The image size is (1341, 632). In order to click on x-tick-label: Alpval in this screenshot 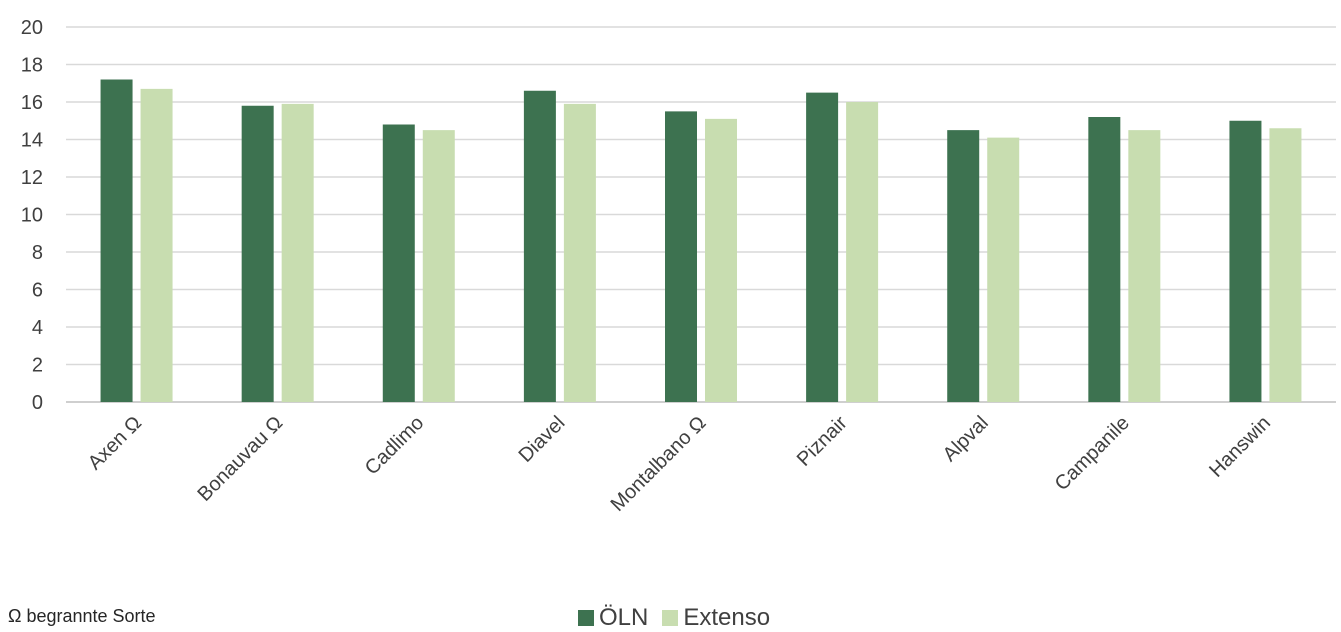, I will do `click(966, 439)`.